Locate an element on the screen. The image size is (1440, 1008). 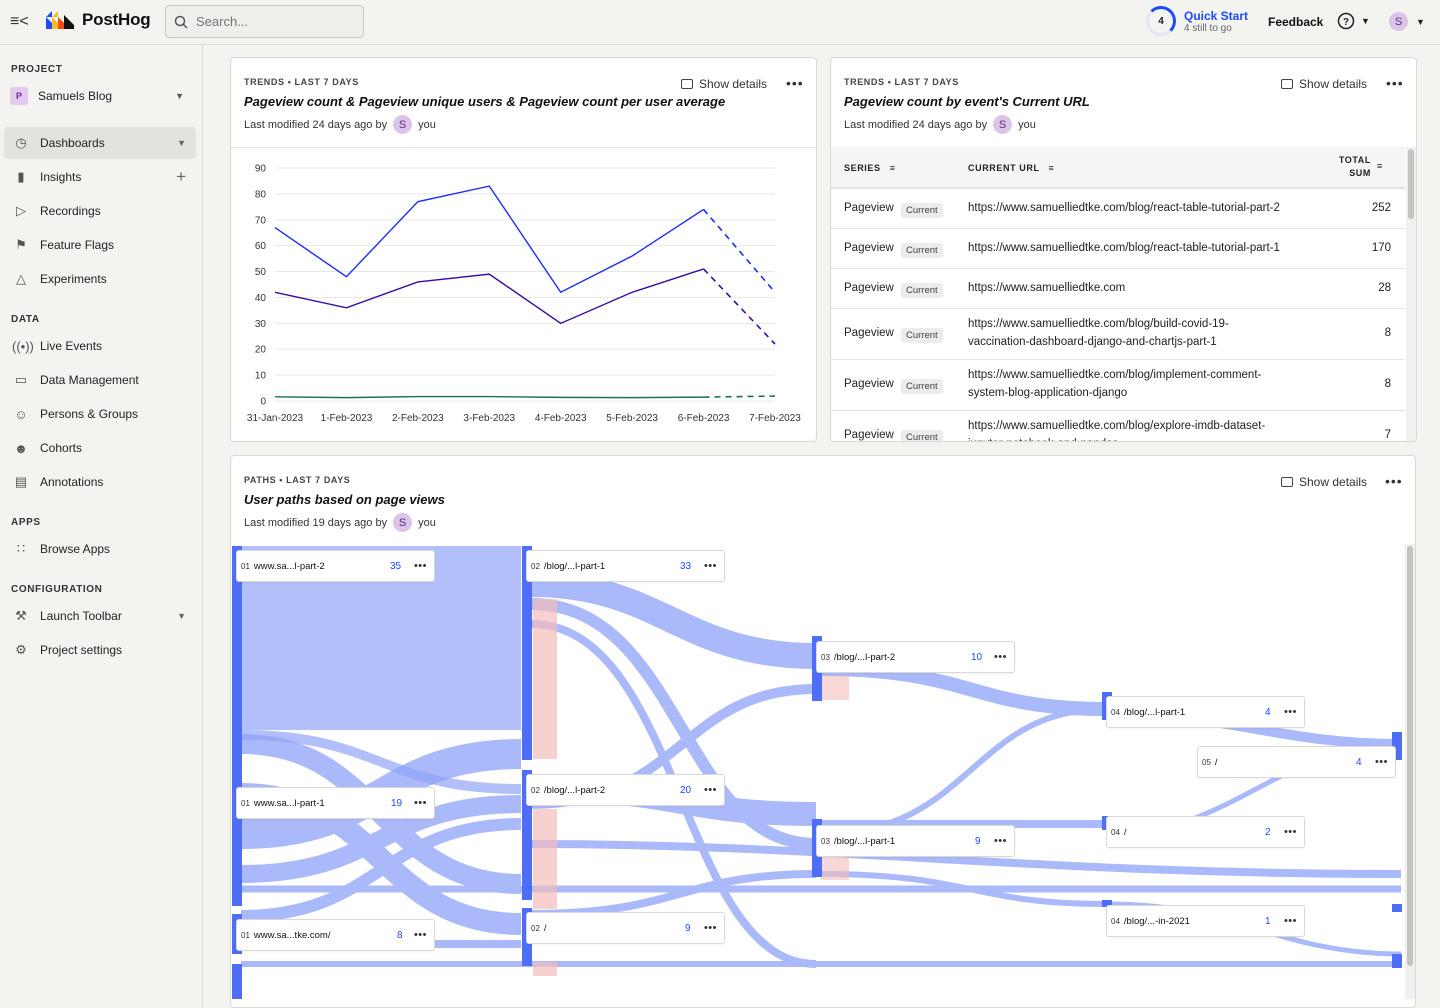
menu-toggle-icon: ≡˂ is located at coordinates (19, 21).